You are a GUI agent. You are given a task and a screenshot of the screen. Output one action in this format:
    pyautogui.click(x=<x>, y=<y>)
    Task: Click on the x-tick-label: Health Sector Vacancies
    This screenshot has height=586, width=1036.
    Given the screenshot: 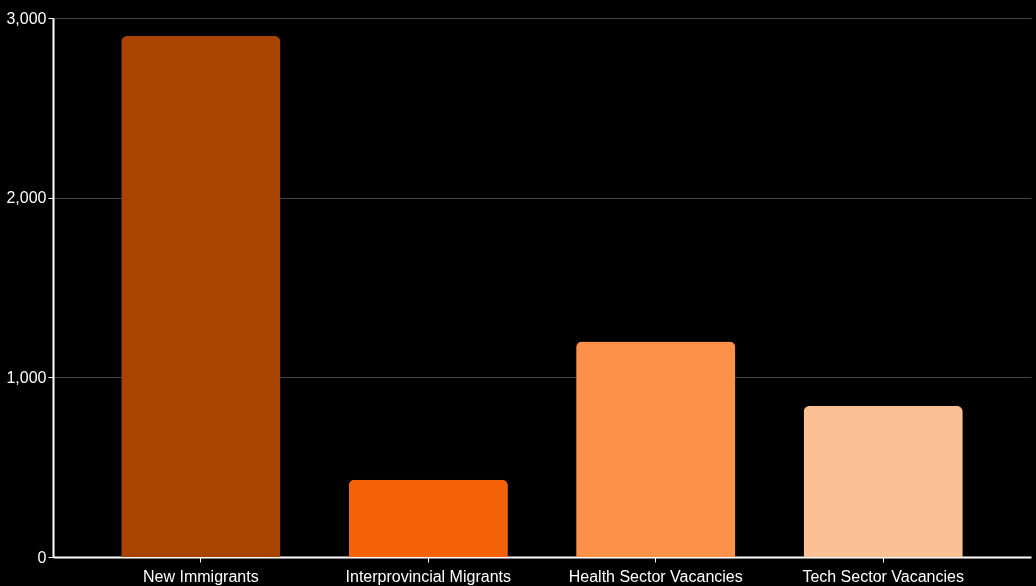 What is the action you would take?
    pyautogui.click(x=655, y=576)
    